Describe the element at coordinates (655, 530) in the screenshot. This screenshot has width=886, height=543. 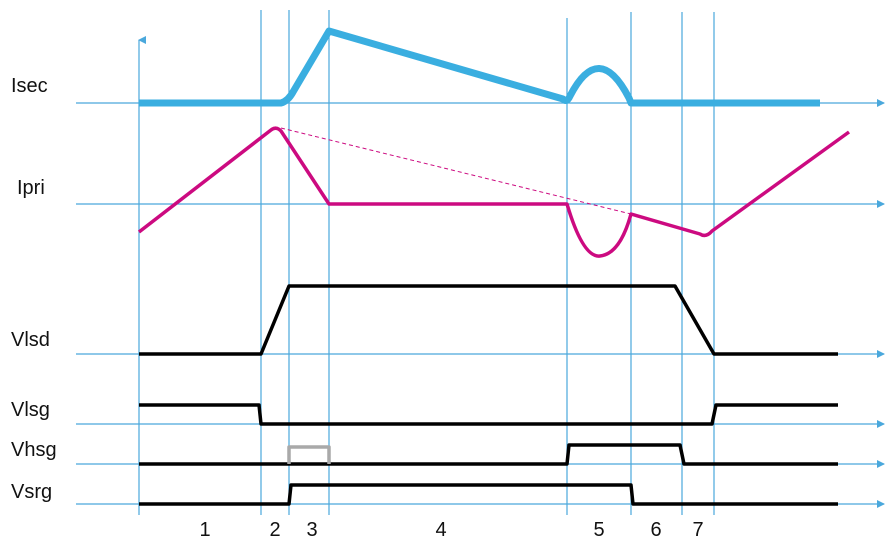
I see `phase-label: 6` at that location.